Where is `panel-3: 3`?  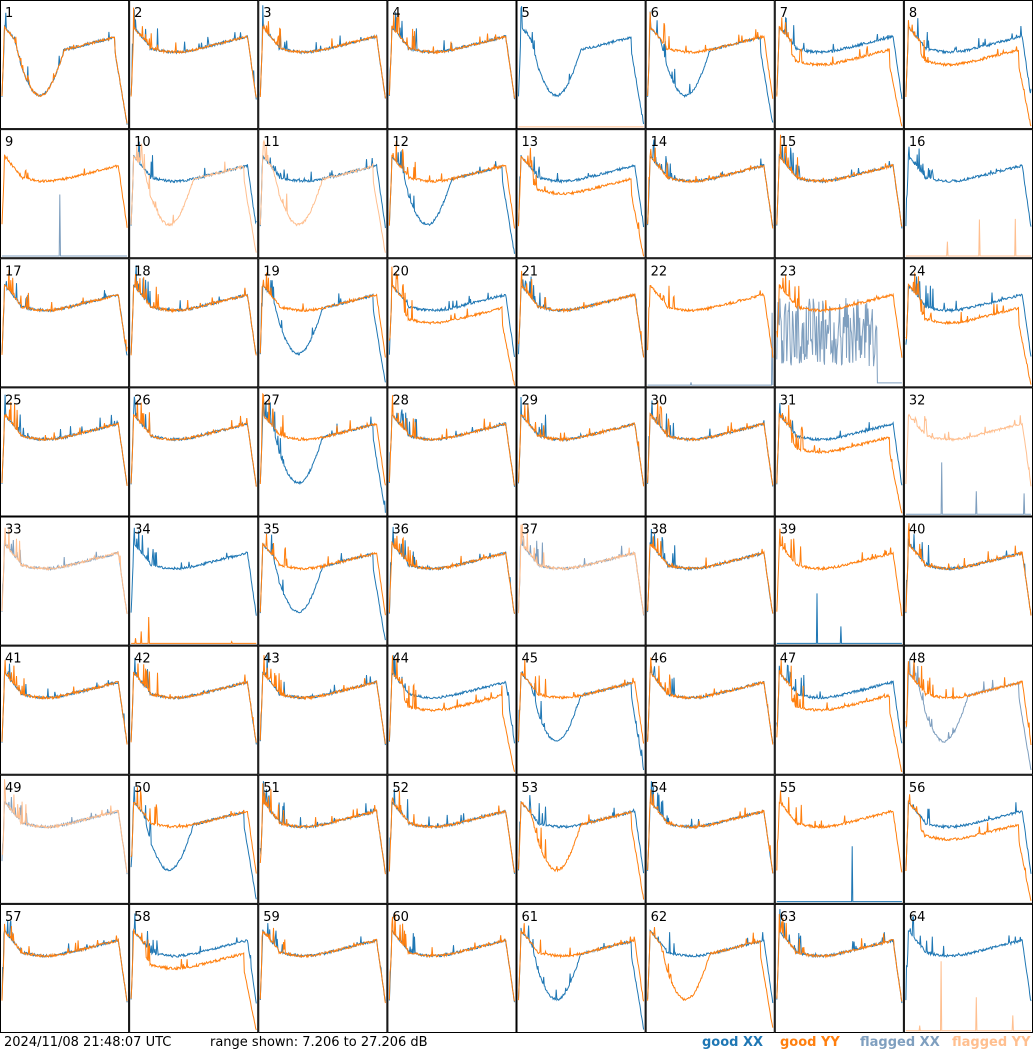
panel-3: 3 is located at coordinates (323, 65).